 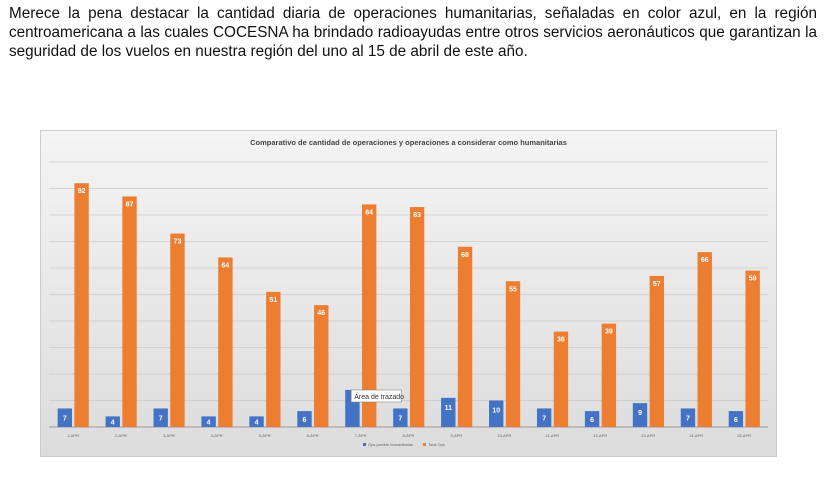 I want to click on x-tick-label: 3-APR, so click(x=169, y=435).